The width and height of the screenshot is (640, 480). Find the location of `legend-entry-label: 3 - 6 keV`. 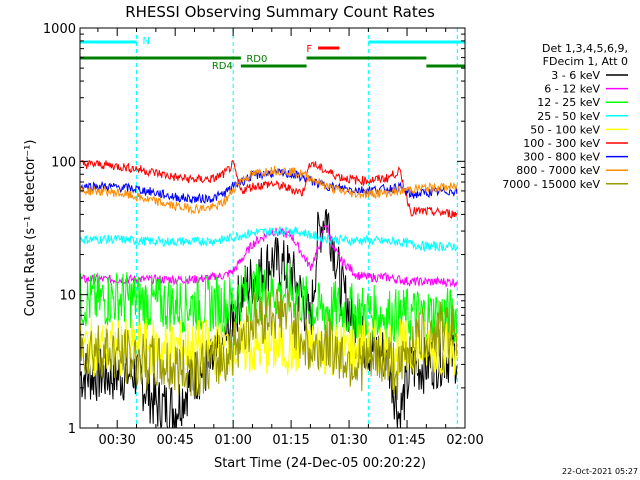

legend-entry-label: 3 - 6 keV is located at coordinates (575, 75).